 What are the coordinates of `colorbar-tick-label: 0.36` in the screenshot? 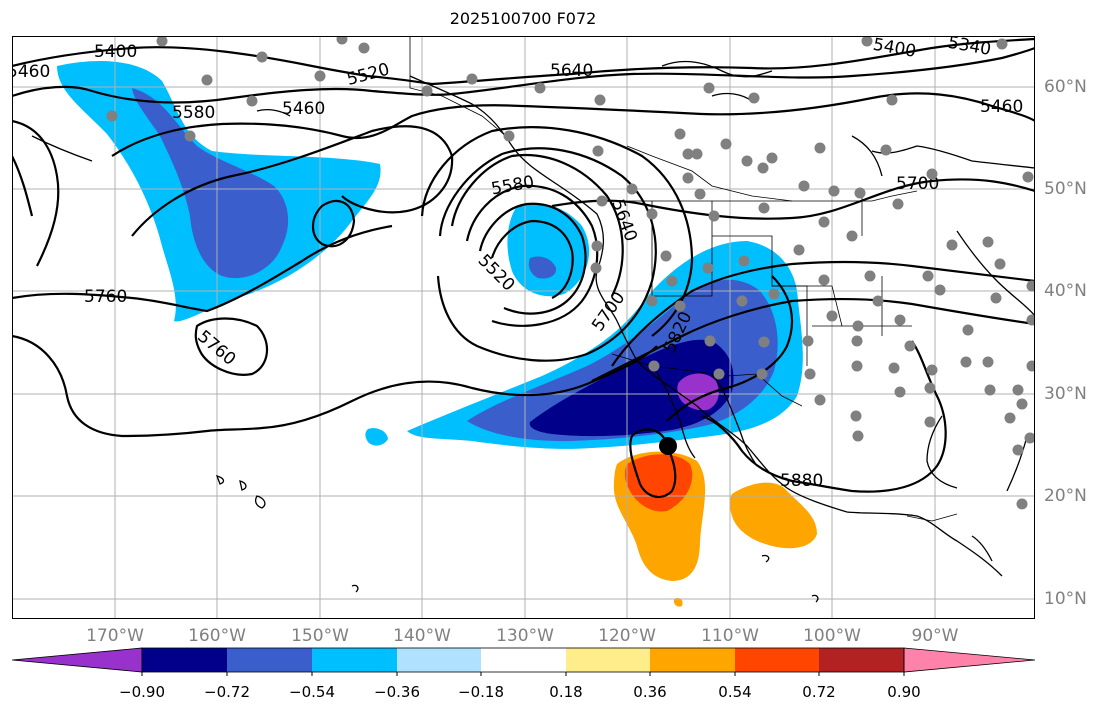 It's located at (650, 692).